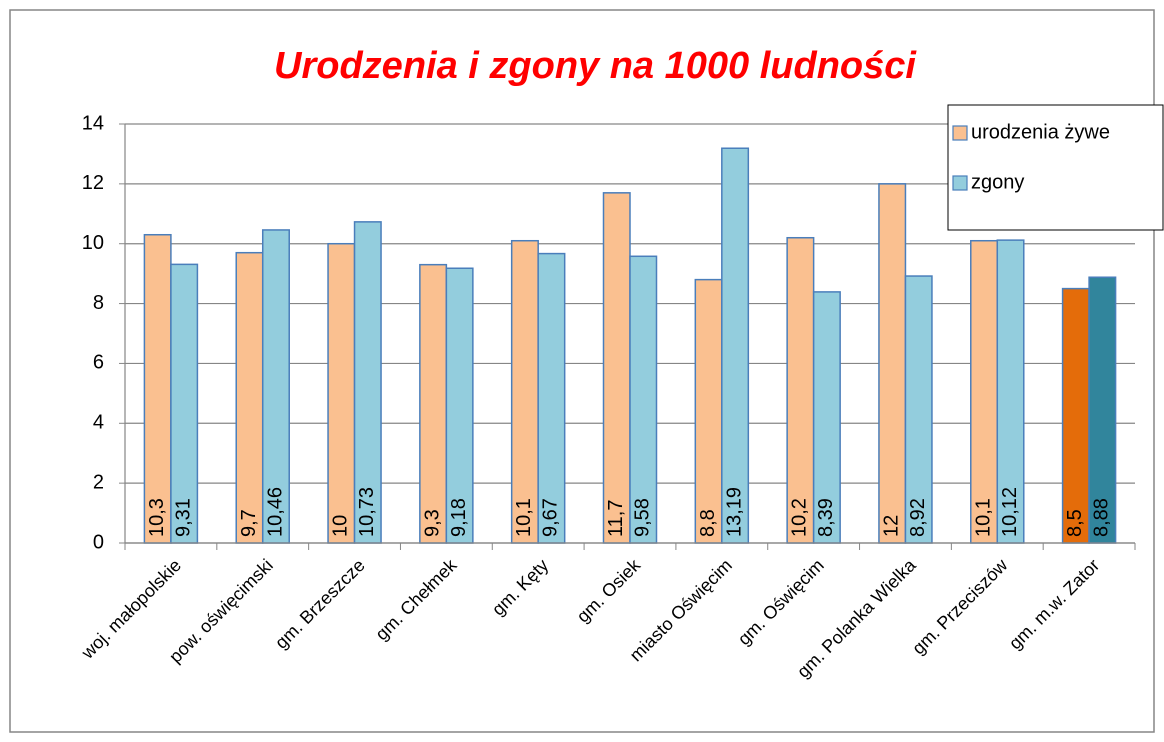 The image size is (1164, 742). I want to click on value-label: 10,46, so click(275, 512).